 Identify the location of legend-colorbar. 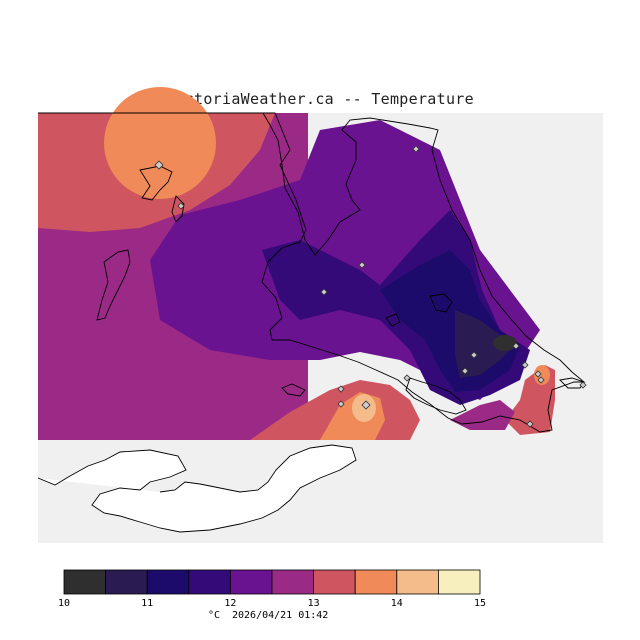
(272, 582).